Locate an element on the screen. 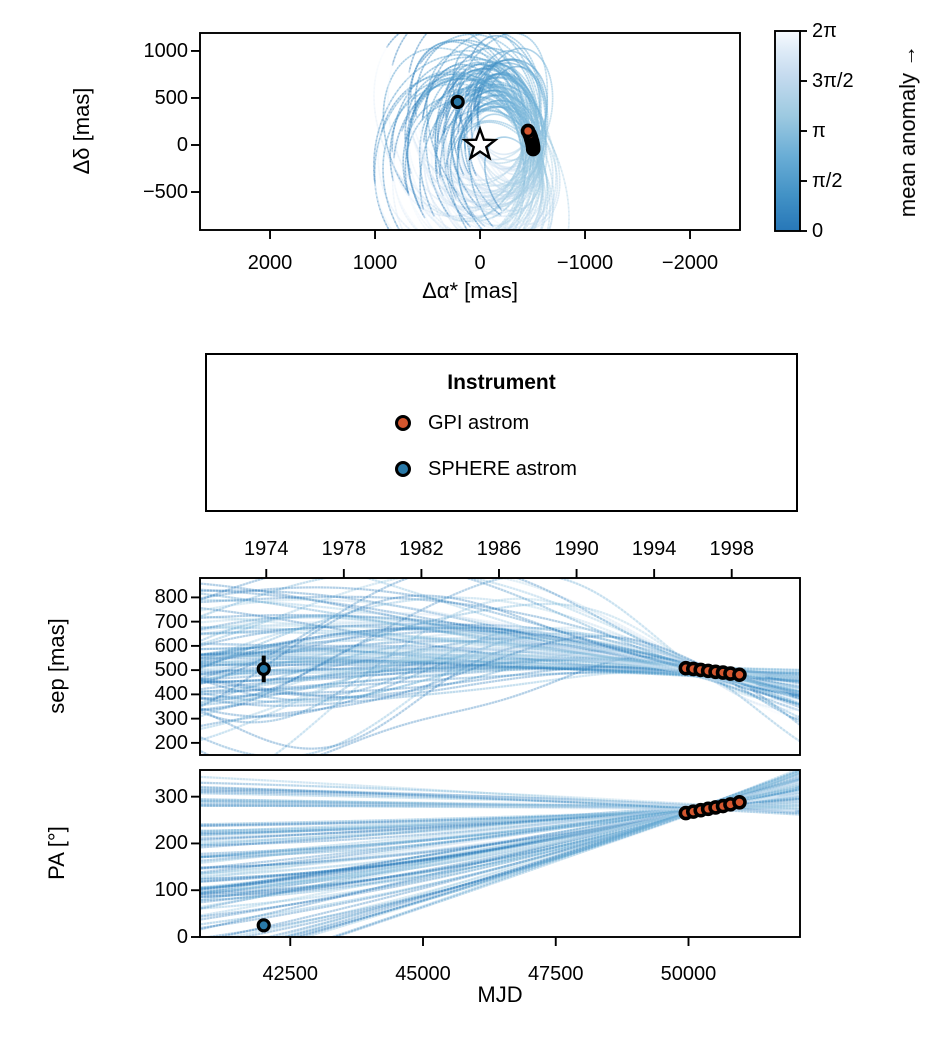 The height and width of the screenshot is (1056, 948). sky-y-axis-label: Δδ [mas] is located at coordinates (81, 131).